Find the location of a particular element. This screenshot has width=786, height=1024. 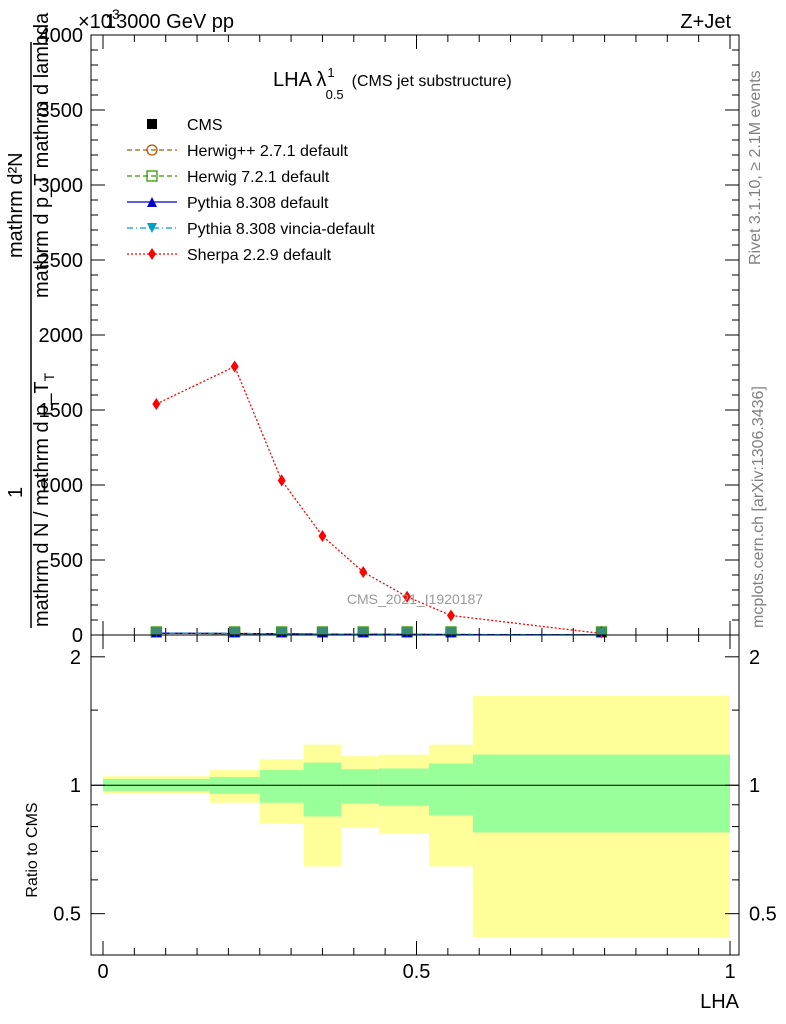

legend-entry: Herwig 7.2.1 default is located at coordinates (228, 177).